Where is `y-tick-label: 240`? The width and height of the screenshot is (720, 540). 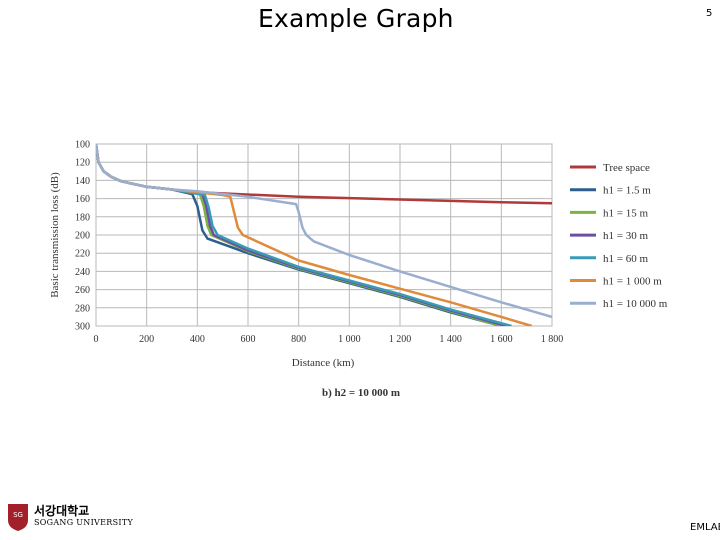
y-tick-label: 240 is located at coordinates (82, 272).